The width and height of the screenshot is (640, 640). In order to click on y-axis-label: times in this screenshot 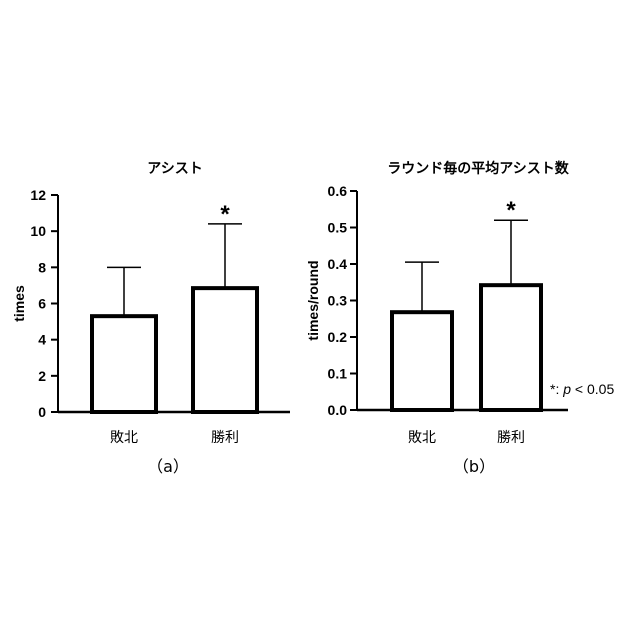, I will do `click(19, 303)`.